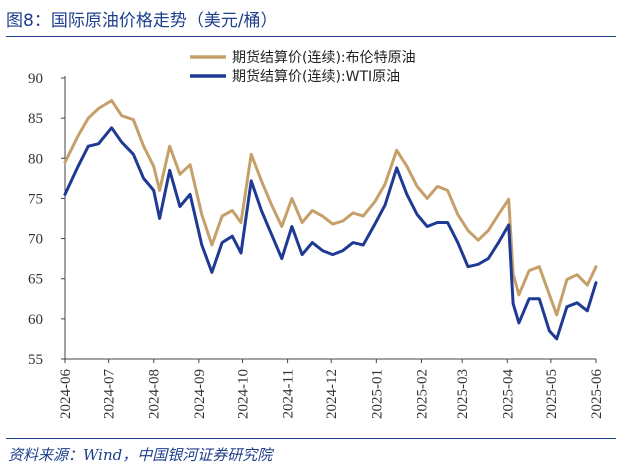  What do you see at coordinates (142, 21) in the screenshot?
I see `figure-title: 图8：国际原油价格走势（美元/桶）` at bounding box center [142, 21].